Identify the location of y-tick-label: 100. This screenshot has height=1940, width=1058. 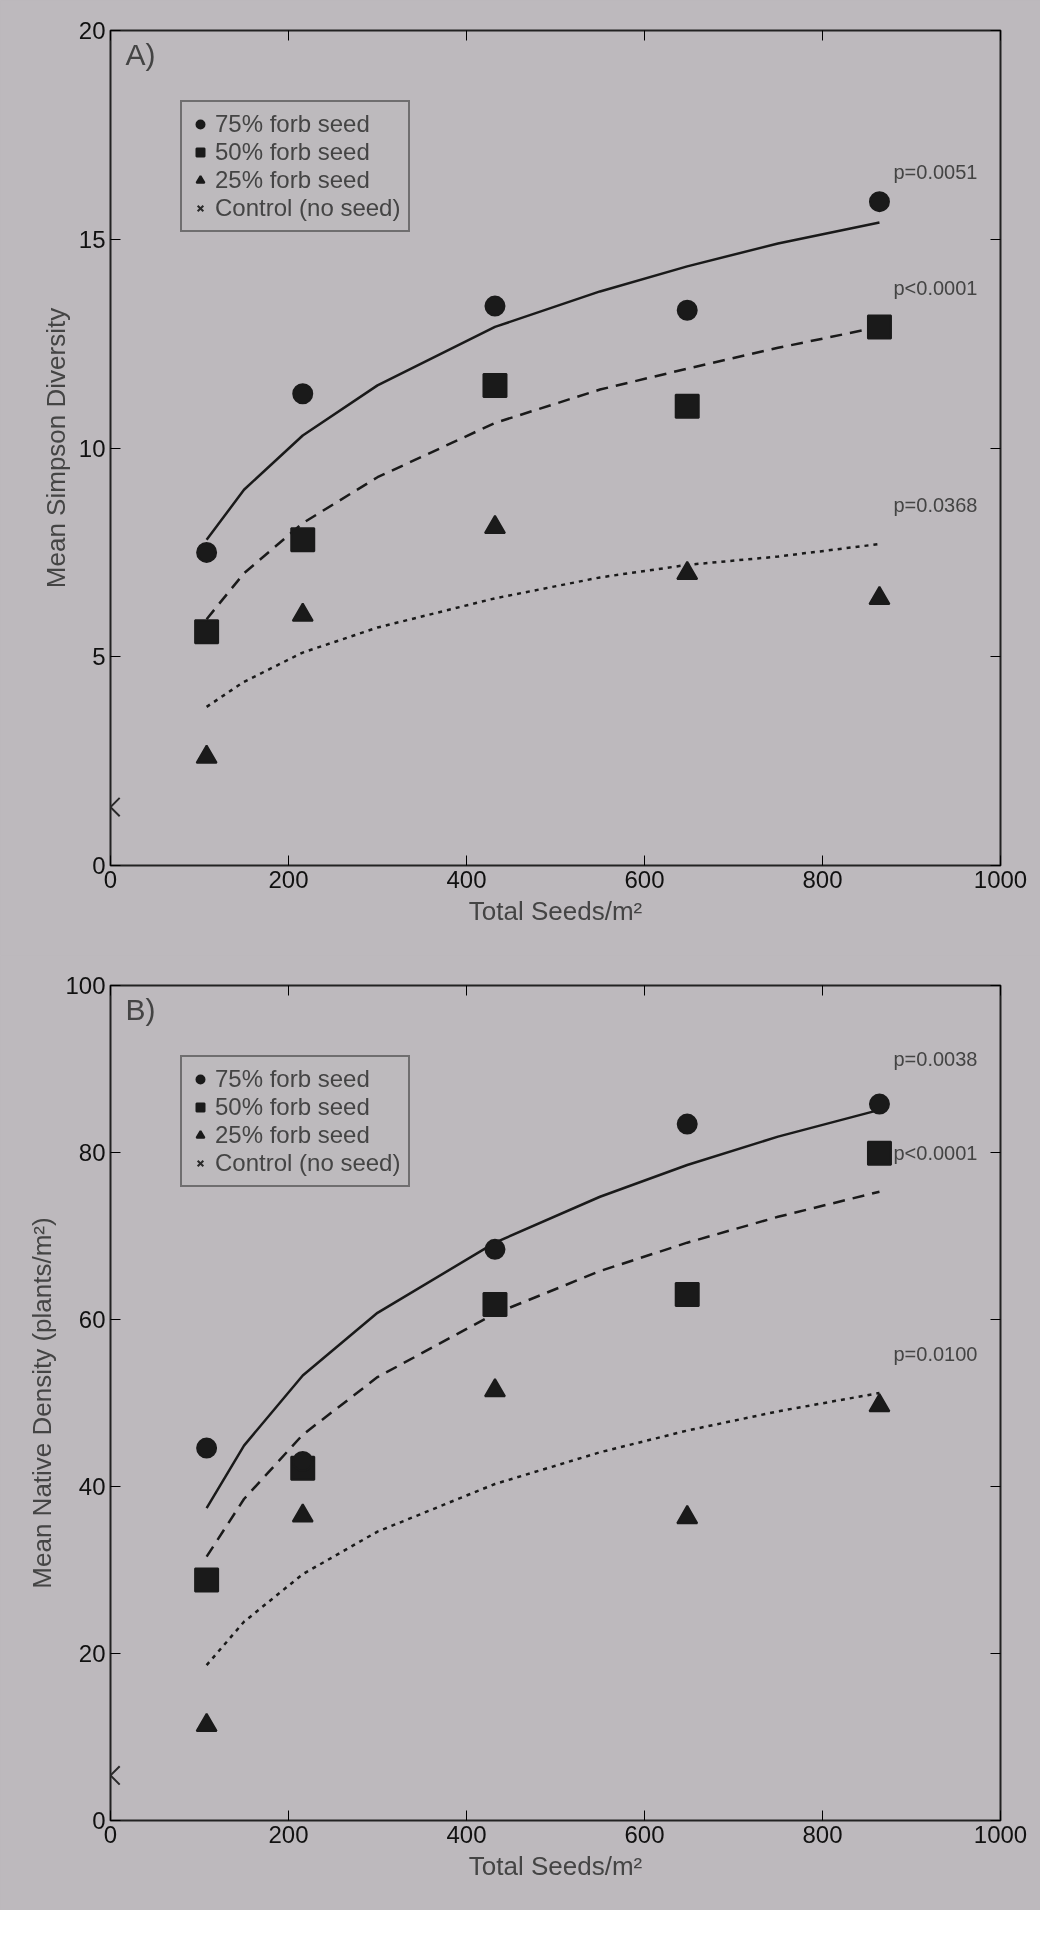
(85, 985).